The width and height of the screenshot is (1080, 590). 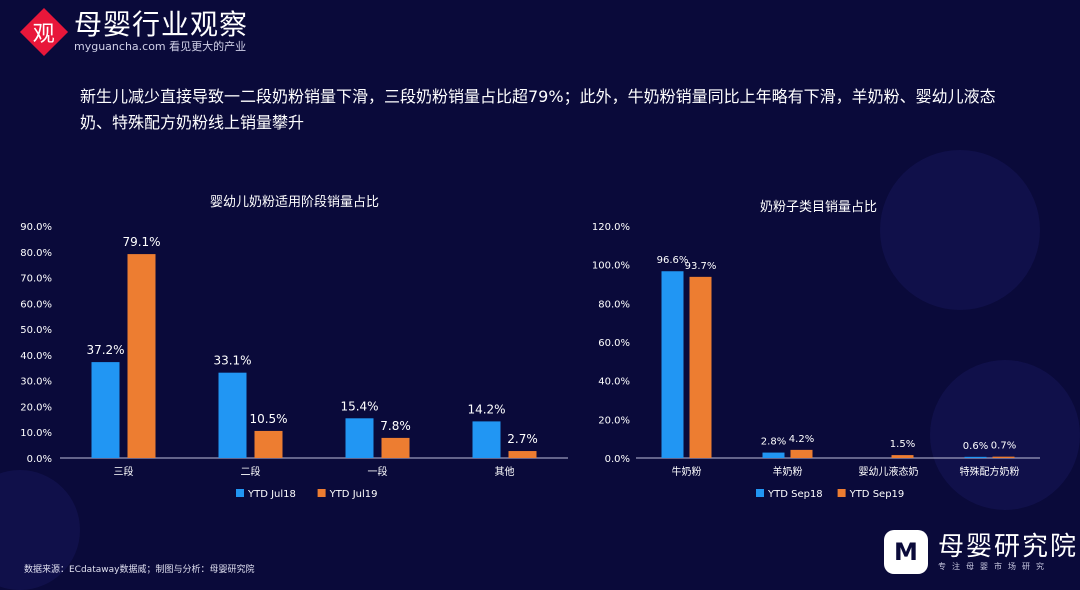 What do you see at coordinates (994, 566) in the screenshot?
I see `brand-subtitle: 专注母婴市场研究` at bounding box center [994, 566].